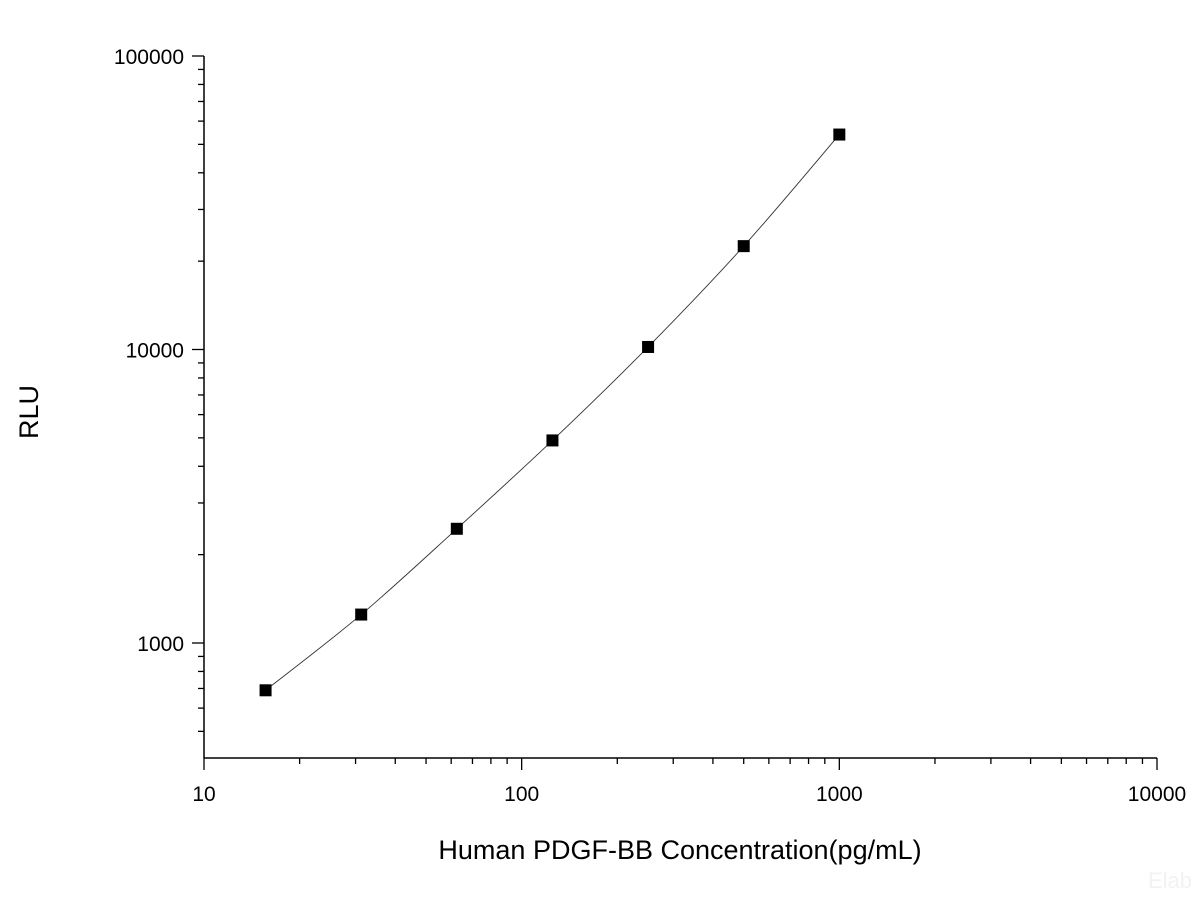 The image size is (1200, 901). What do you see at coordinates (679, 850) in the screenshot?
I see `x-axis-title: Human PDGF-BB Concentration(pg/mL)` at bounding box center [679, 850].